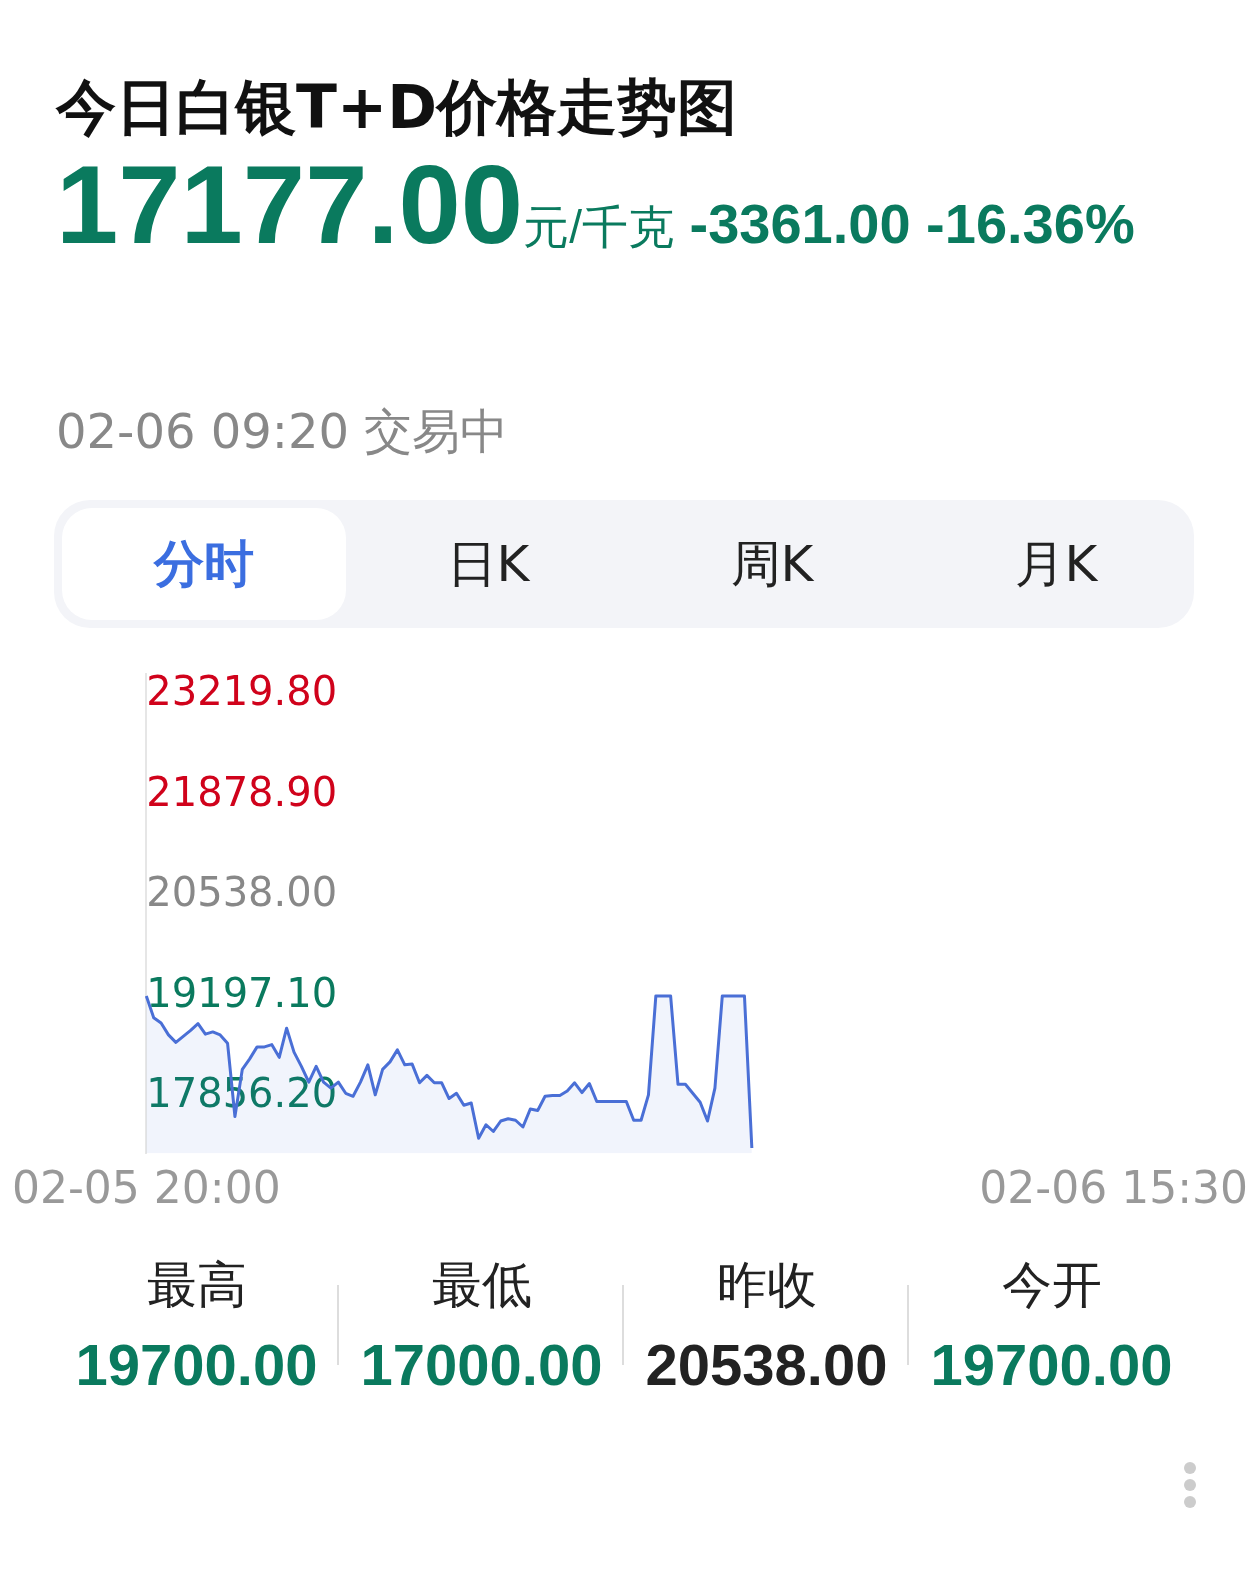 Image resolution: width=1260 pixels, height=1584 pixels. I want to click on text: 月K, so click(1056, 564).